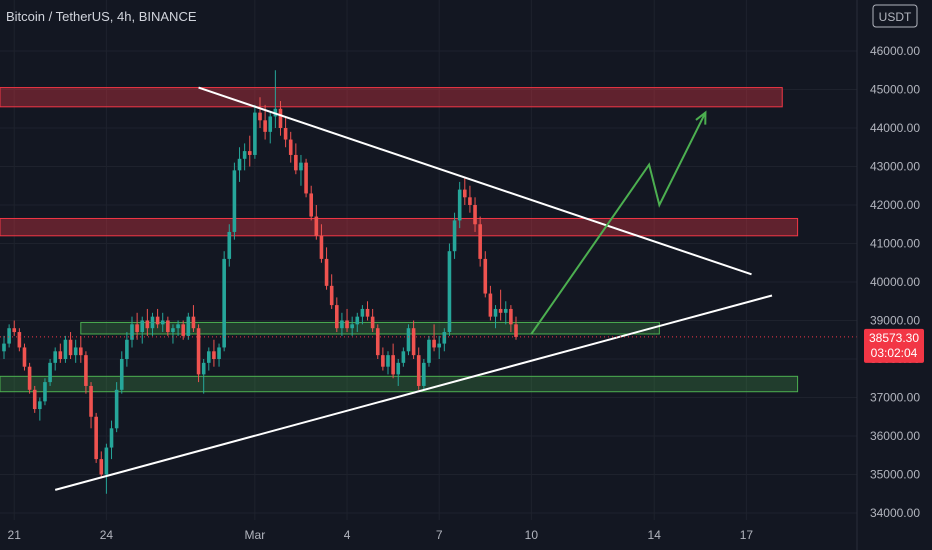 The width and height of the screenshot is (932, 550). I want to click on price-axis, so click(894, 275).